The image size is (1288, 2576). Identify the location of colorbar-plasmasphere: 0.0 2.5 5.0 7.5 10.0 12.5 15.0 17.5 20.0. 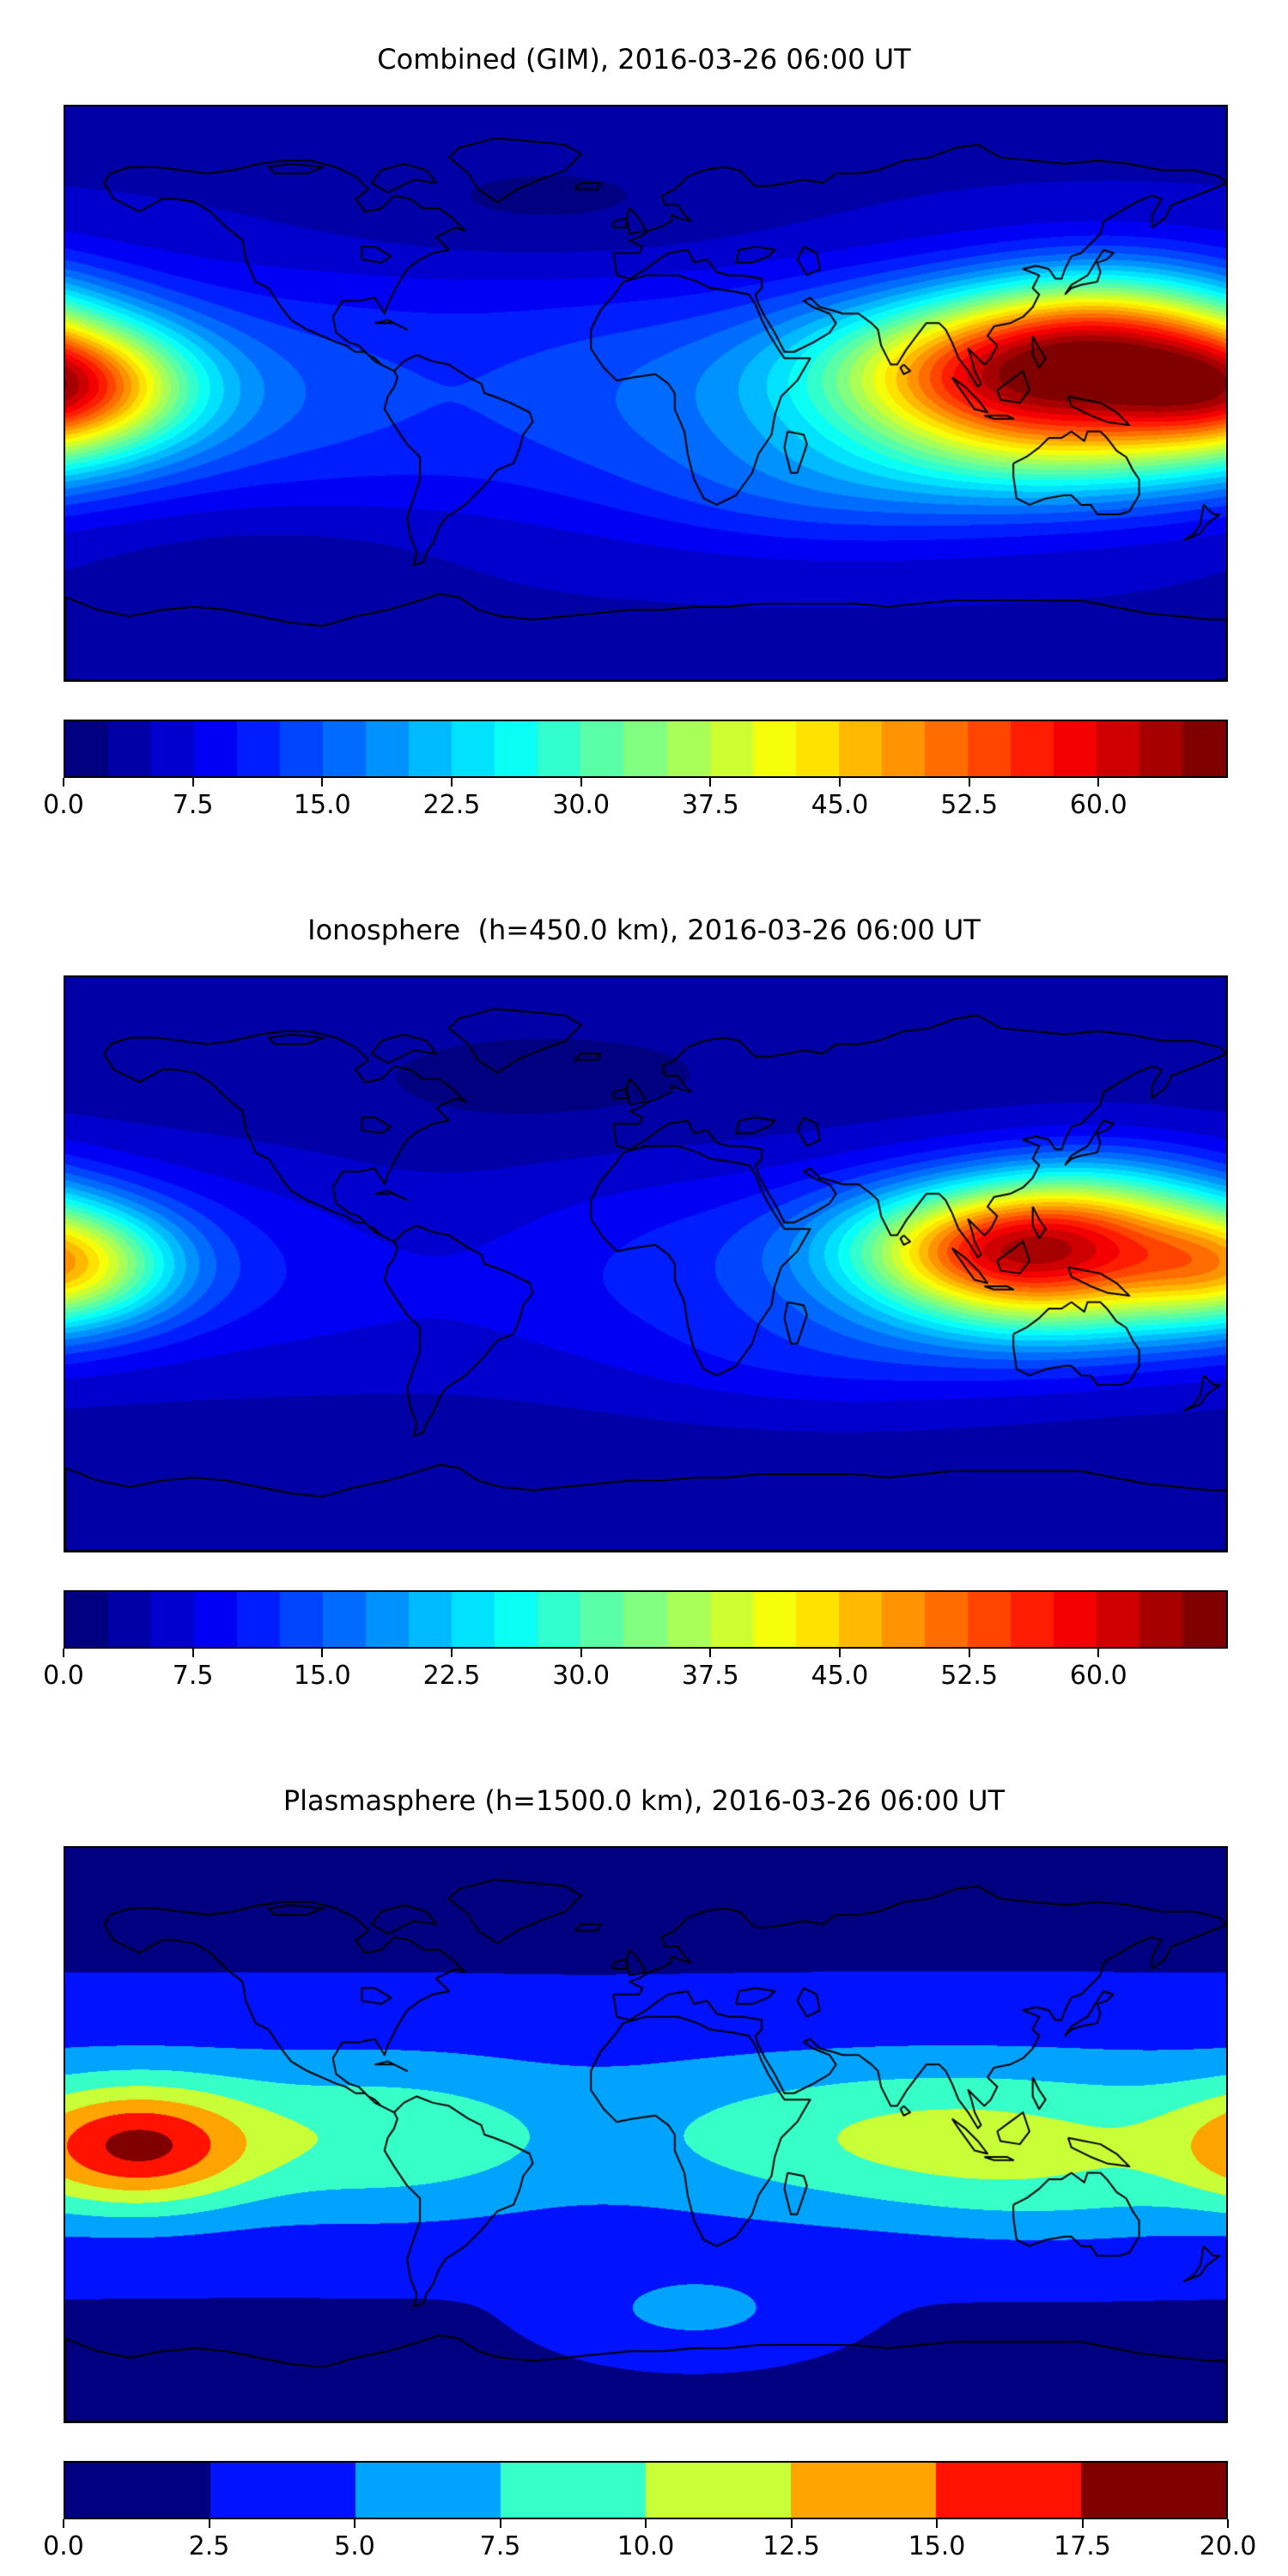
(649, 2514).